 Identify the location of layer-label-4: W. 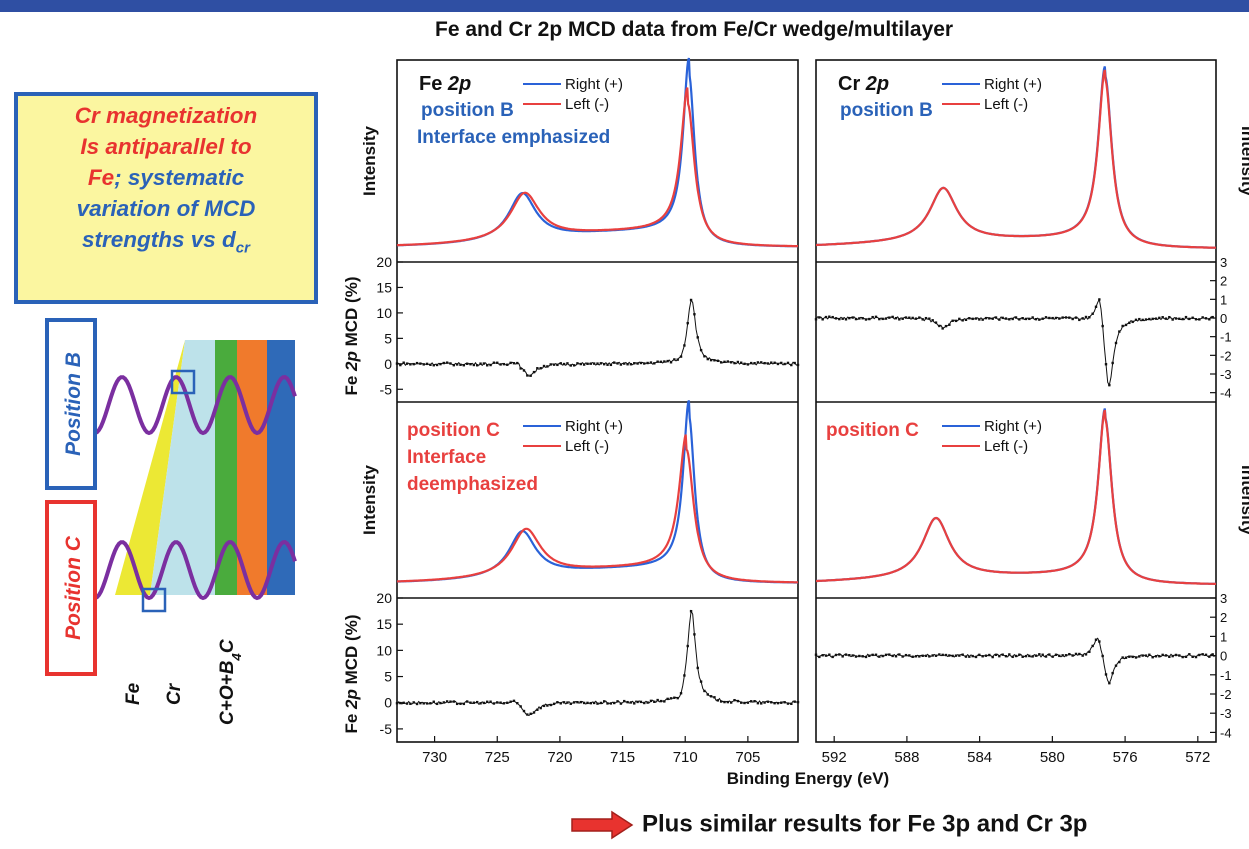
(282, 672).